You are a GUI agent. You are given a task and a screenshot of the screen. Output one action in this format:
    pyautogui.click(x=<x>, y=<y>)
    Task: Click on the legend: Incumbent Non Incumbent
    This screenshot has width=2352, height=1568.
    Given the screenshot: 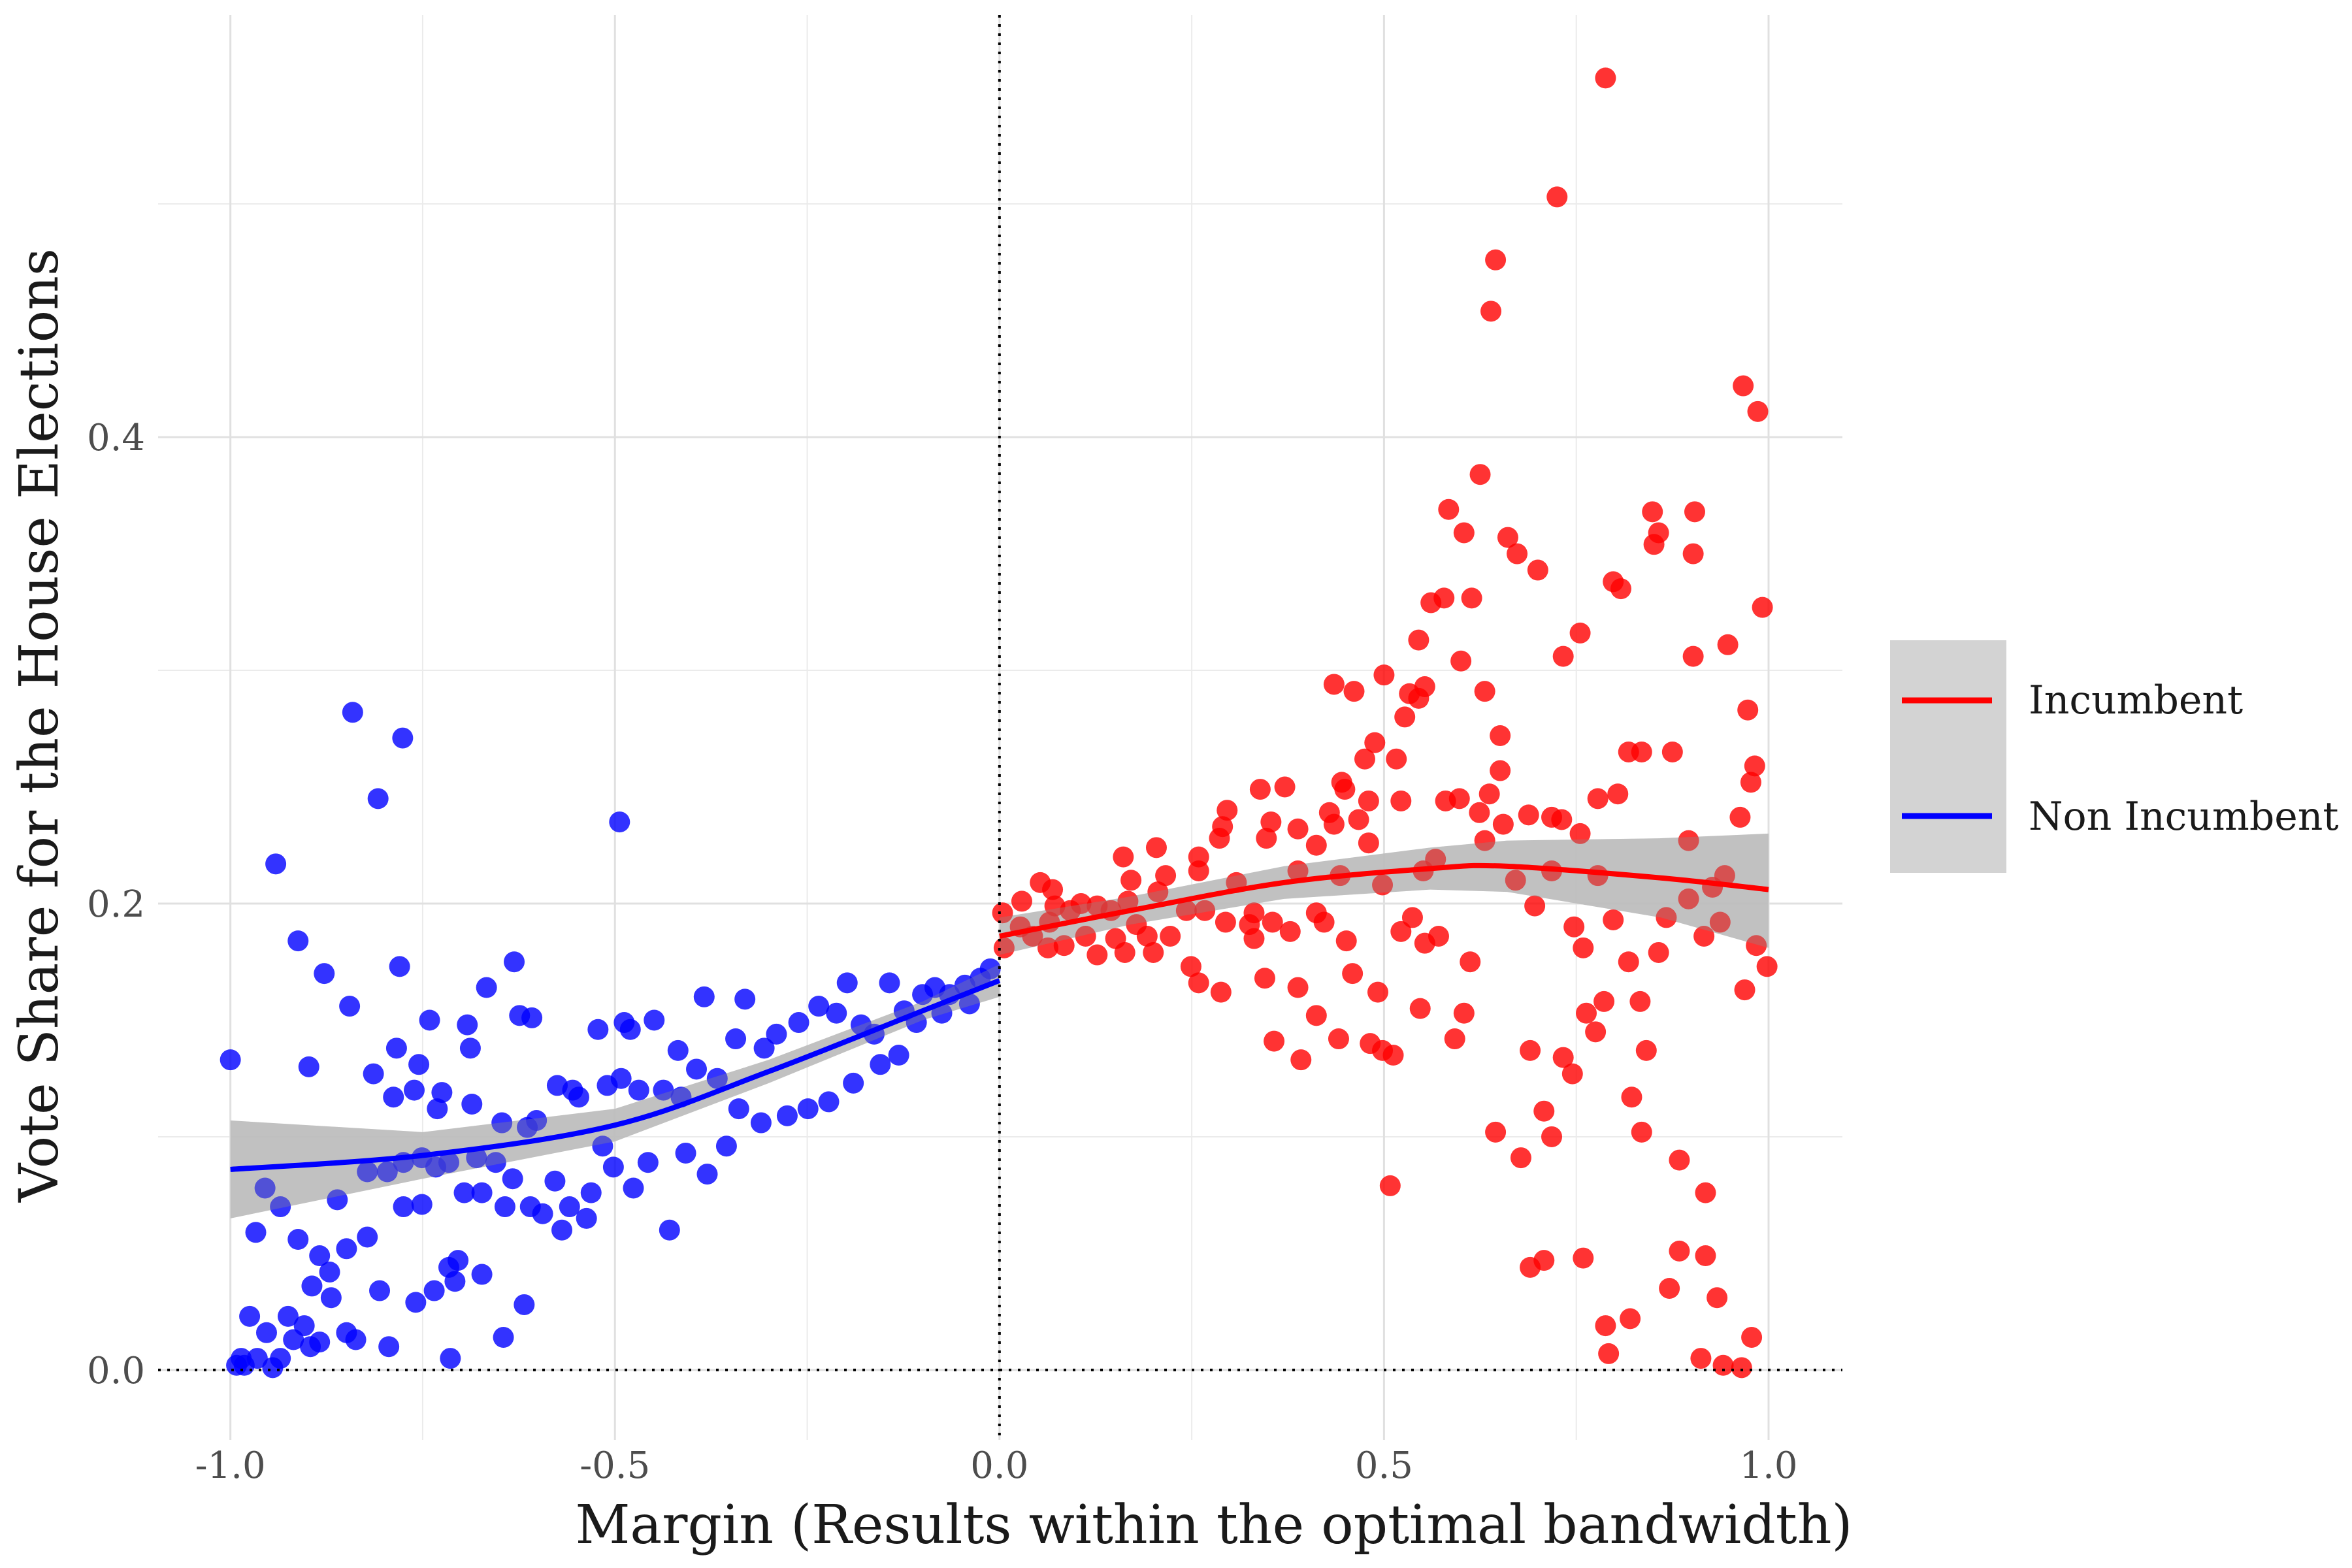 What is the action you would take?
    pyautogui.click(x=2114, y=756)
    